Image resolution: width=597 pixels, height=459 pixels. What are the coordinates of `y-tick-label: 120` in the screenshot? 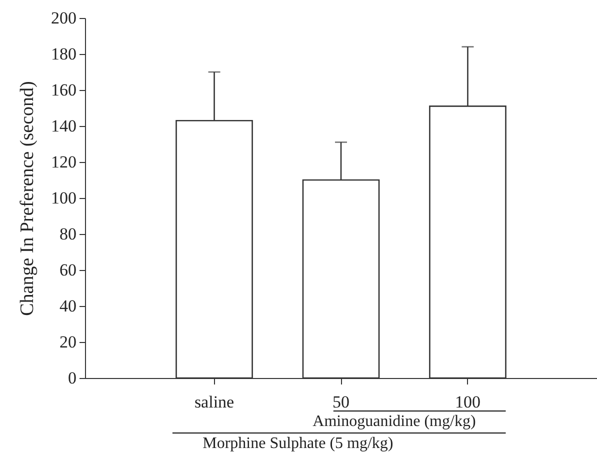 It's located at (63, 162).